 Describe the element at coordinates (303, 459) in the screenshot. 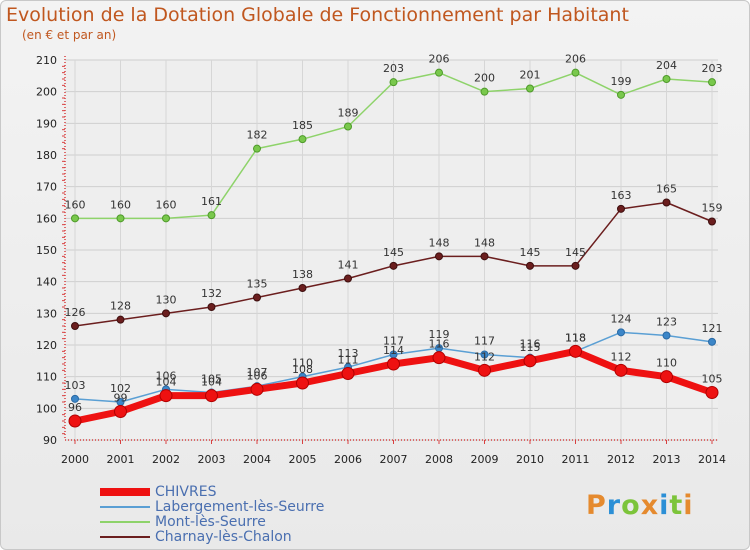

I see `x-tick-label: 2005` at that location.